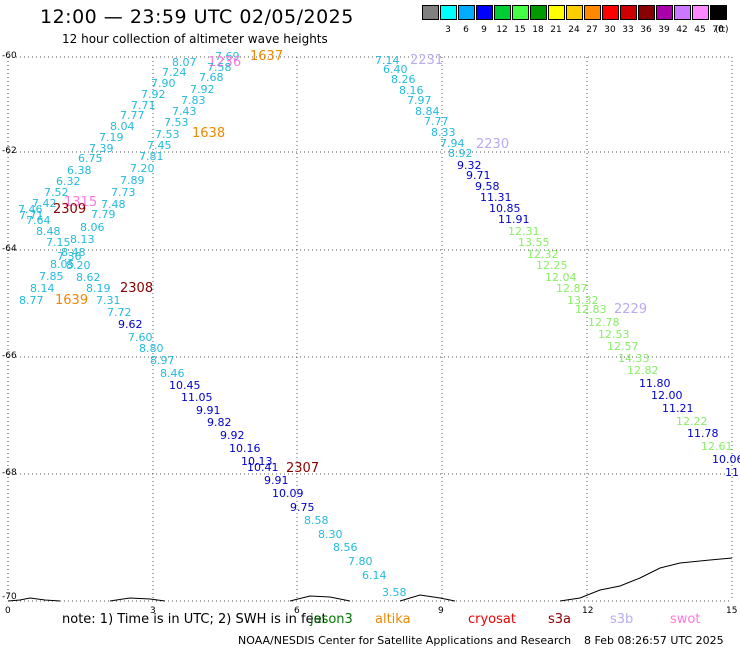 The height and width of the screenshot is (650, 740). Describe the element at coordinates (184, 111) in the screenshot. I see `wave-height-label: 7.43` at that location.